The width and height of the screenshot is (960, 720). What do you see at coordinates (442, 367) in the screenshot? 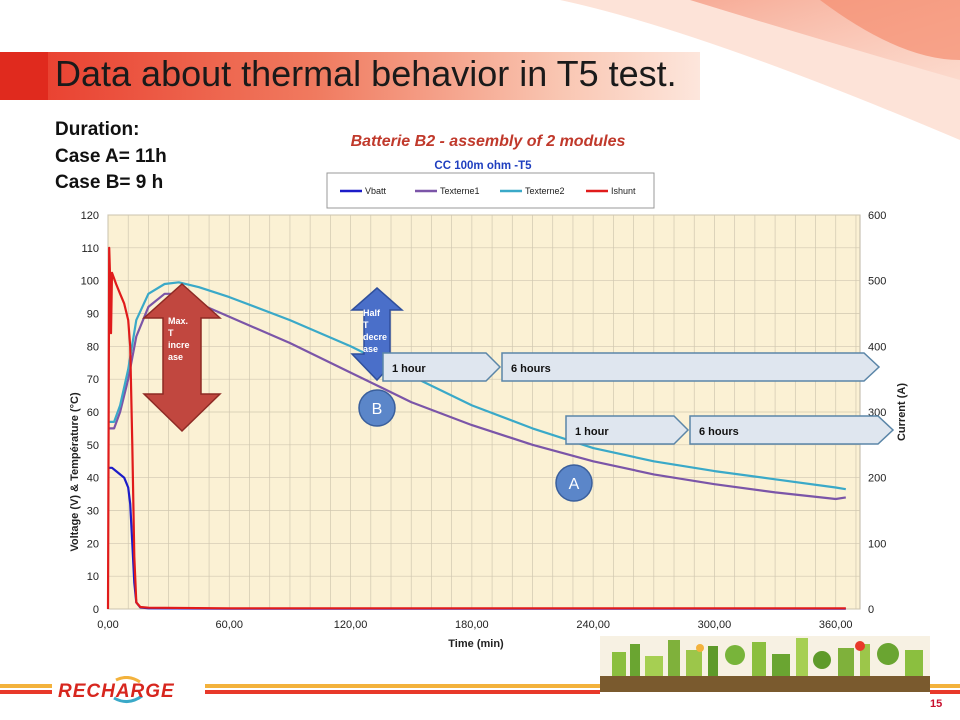
I see `case-b-1hour-callout: 1 hour` at bounding box center [442, 367].